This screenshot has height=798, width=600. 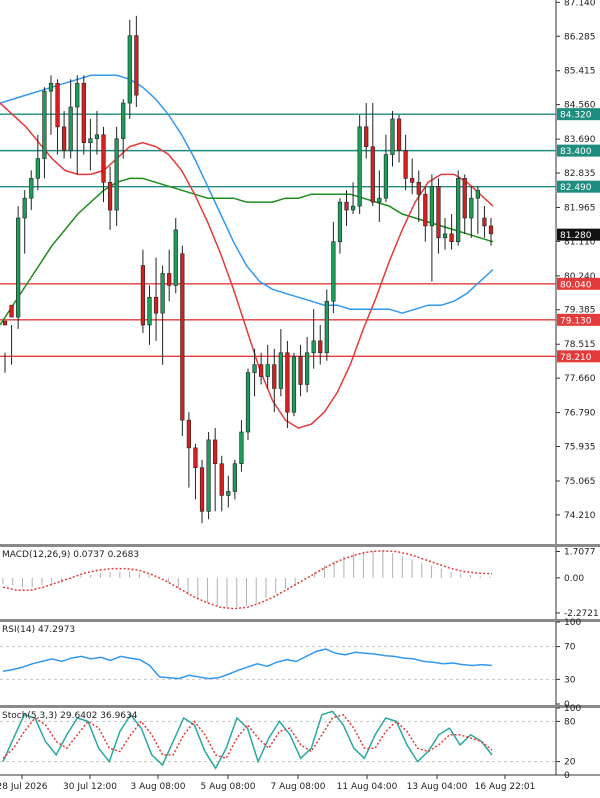 What do you see at coordinates (580, 447) in the screenshot?
I see `price-tick-label: 75.935` at bounding box center [580, 447].